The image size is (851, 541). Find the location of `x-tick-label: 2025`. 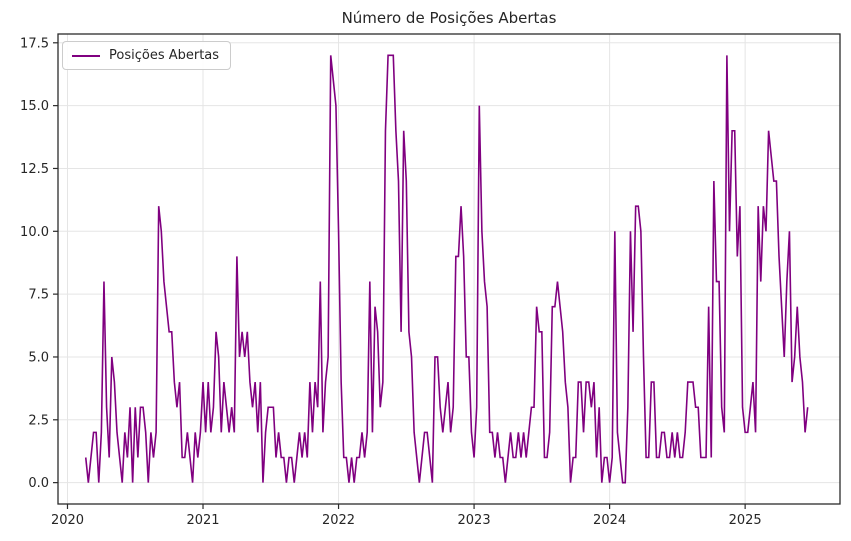

x-tick-label: 2025 is located at coordinates (745, 520).